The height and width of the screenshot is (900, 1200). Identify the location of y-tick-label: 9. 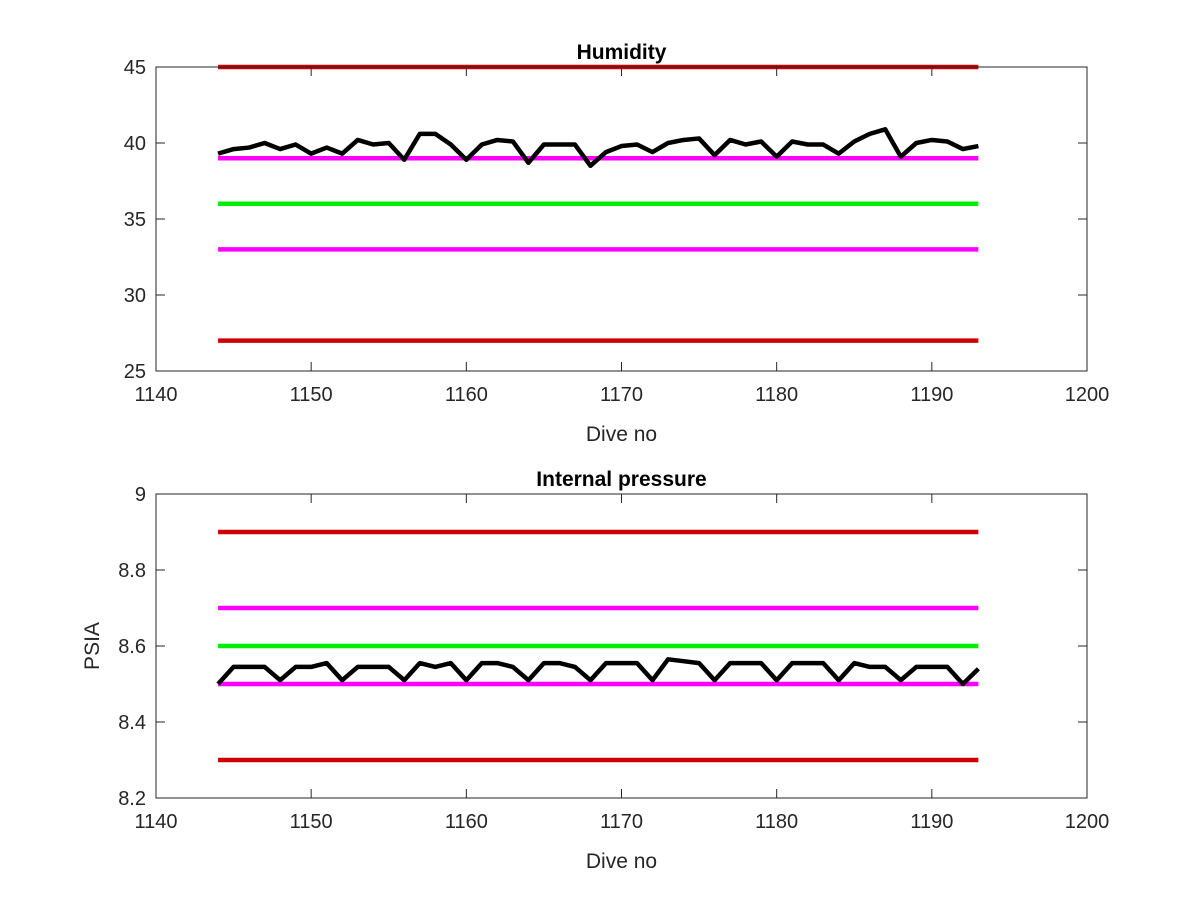
(140, 495).